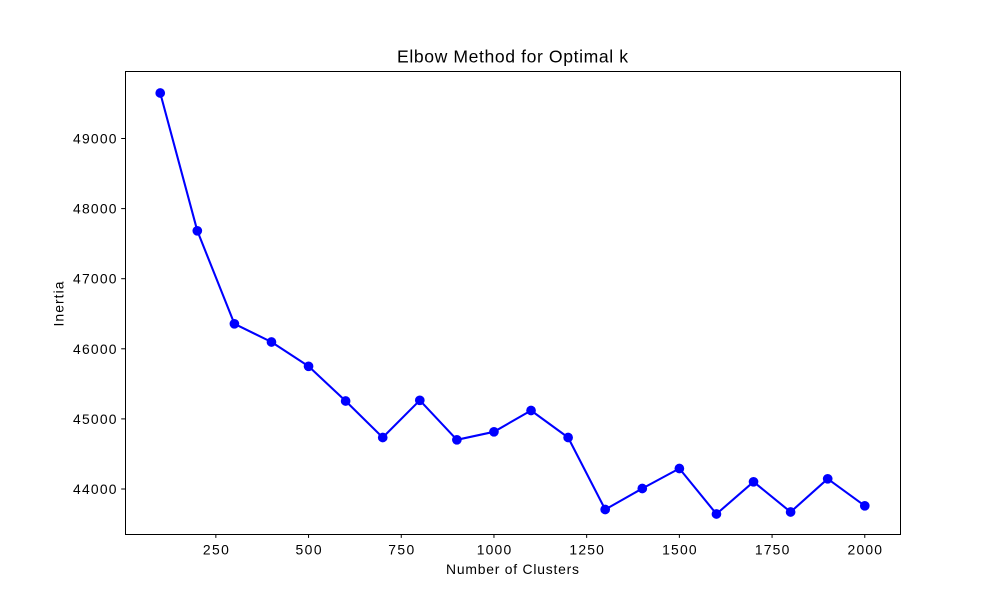 The height and width of the screenshot is (600, 1000). What do you see at coordinates (59, 303) in the screenshot?
I see `svg-text: Inertia` at bounding box center [59, 303].